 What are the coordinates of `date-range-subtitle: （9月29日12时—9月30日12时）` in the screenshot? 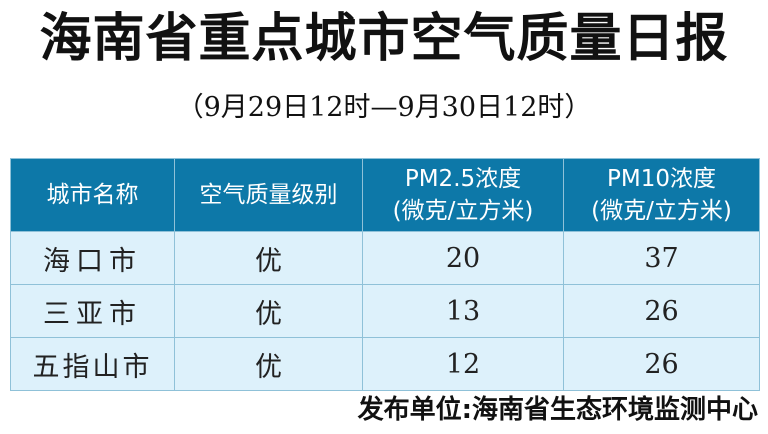 It's located at (384, 107).